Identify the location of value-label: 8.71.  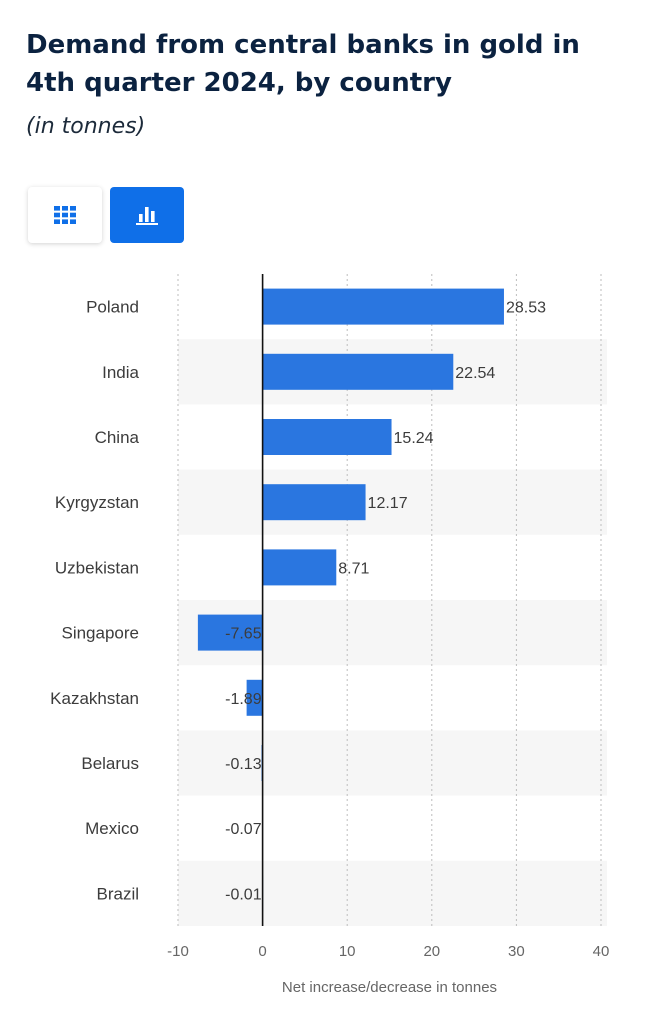
(353, 568).